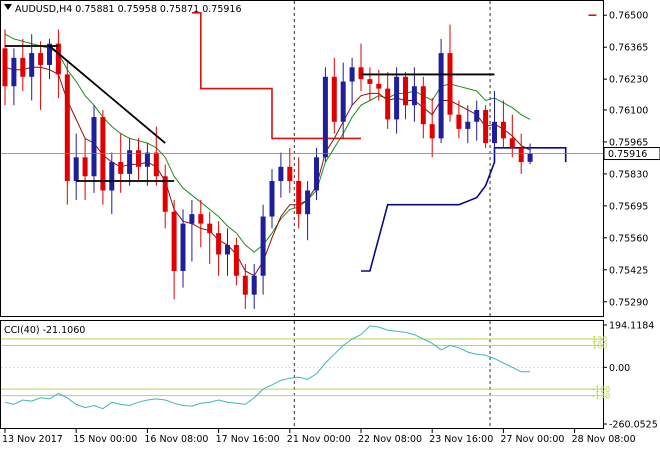  Describe the element at coordinates (464, 209) in the screenshot. I see `sar-lower-line` at that location.